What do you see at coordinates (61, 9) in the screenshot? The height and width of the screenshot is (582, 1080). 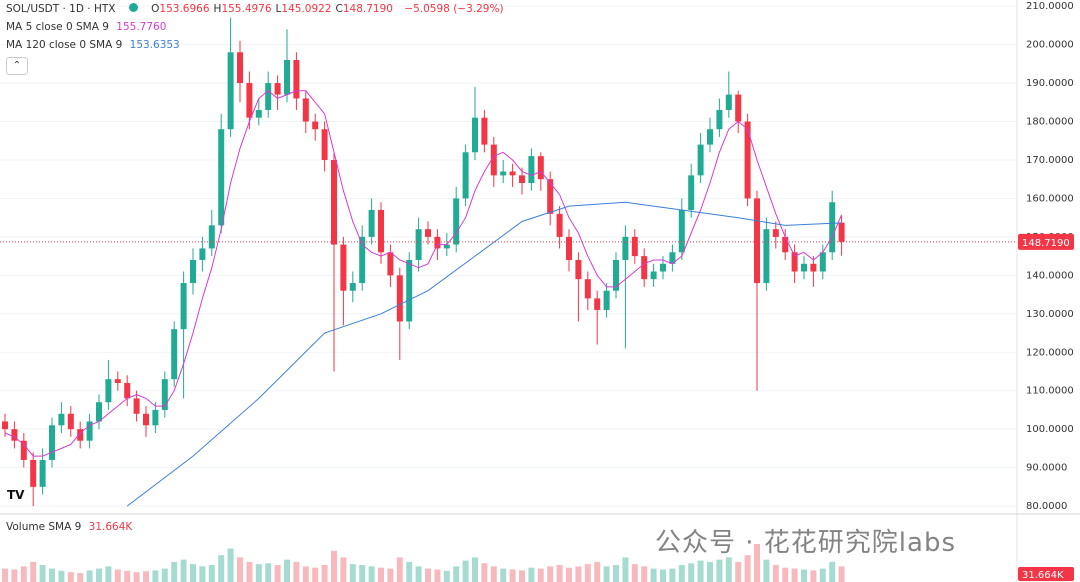 I see `symbol: SOL/USDT · 1D · HTX` at bounding box center [61, 9].